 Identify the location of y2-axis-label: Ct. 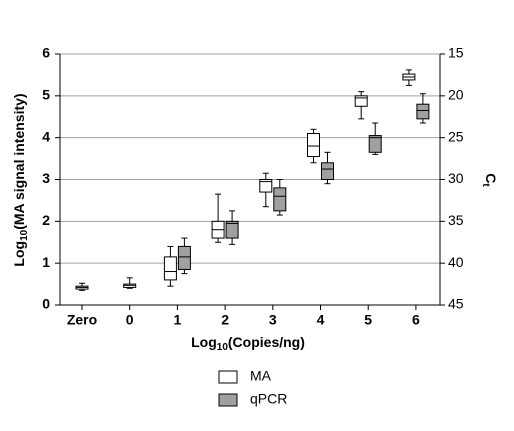
(489, 180).